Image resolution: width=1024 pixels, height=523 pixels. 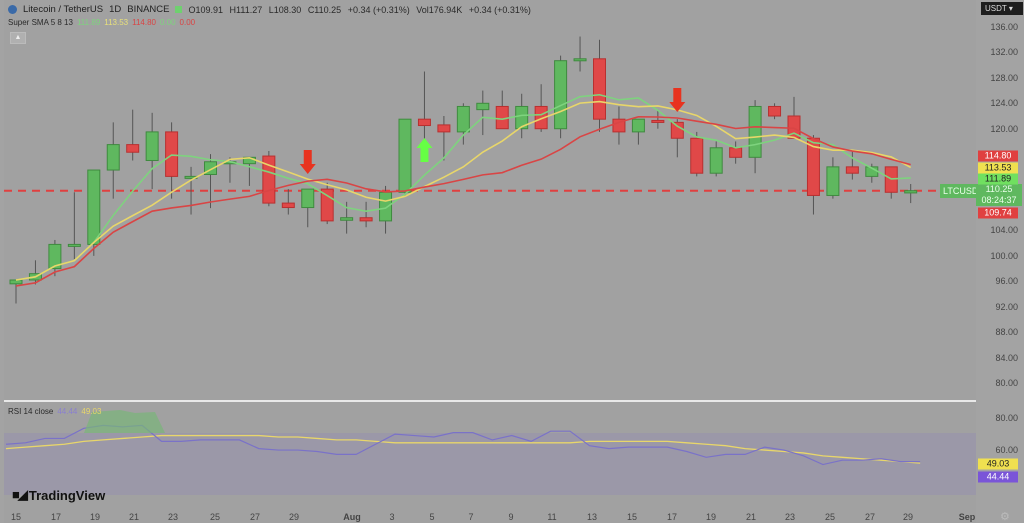 I want to click on price-tick: 96.00, so click(x=1006, y=281).